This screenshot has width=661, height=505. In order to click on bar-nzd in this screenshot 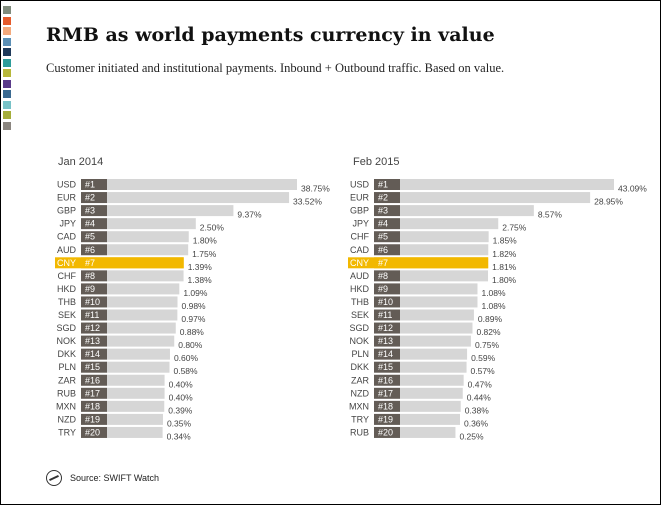, I will do `click(135, 419)`.